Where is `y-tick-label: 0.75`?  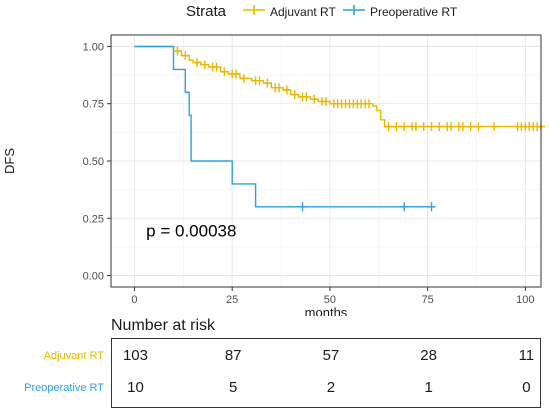
y-tick-label: 0.75 is located at coordinates (93, 105).